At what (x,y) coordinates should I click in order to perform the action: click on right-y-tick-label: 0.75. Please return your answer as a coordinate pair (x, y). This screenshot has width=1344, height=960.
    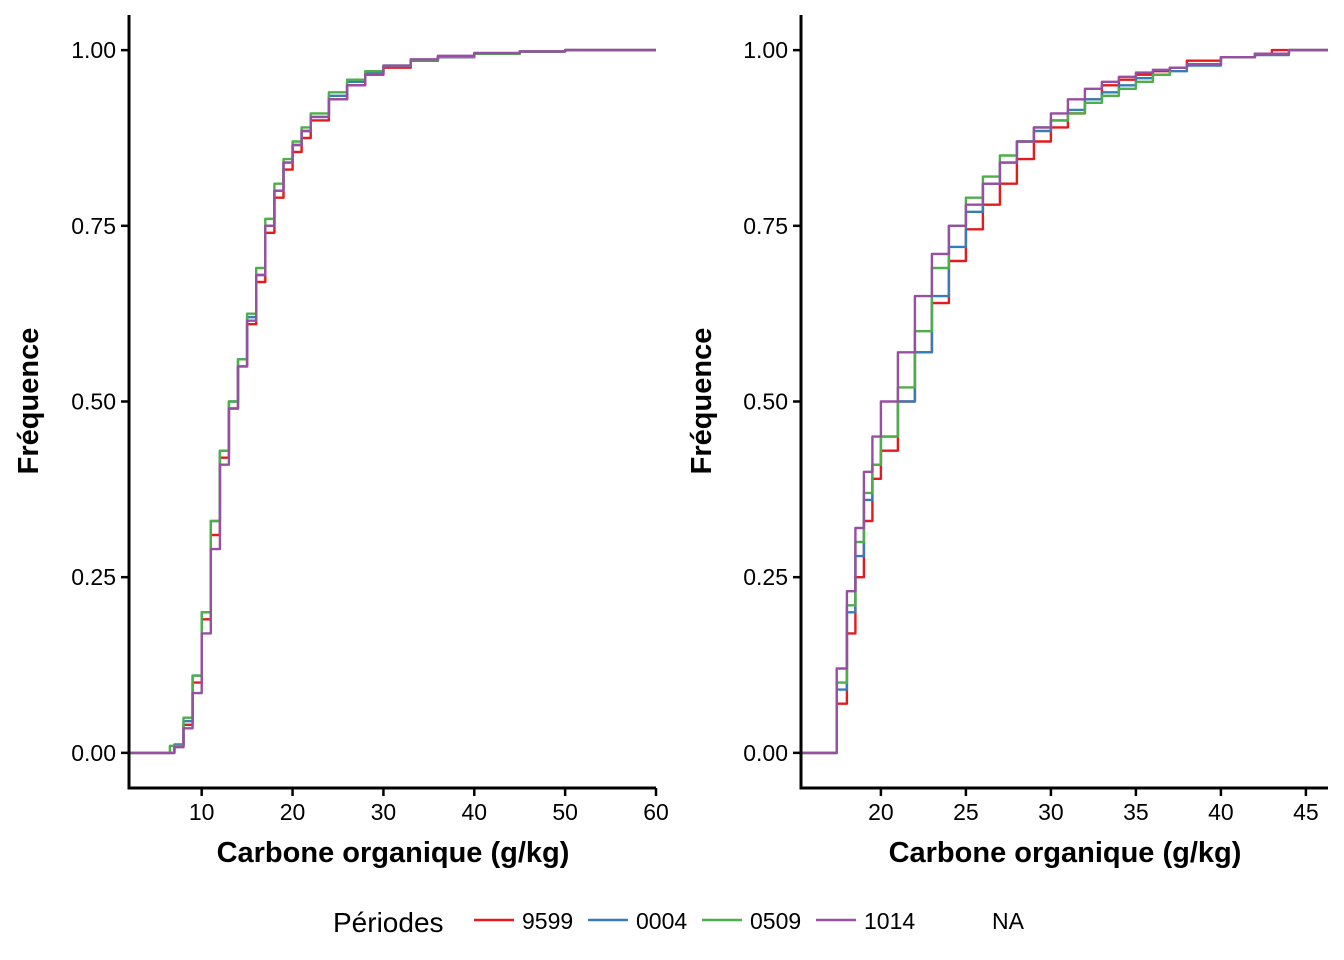
    Looking at the image, I should click on (765, 226).